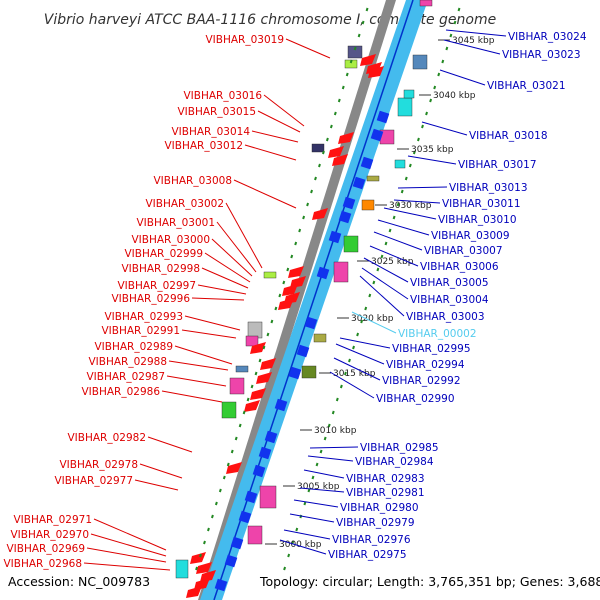 This screenshot has width=600, height=600. Describe the element at coordinates (184, 204) in the screenshot. I see `gene-label-left: VIBHAR_03002` at that location.